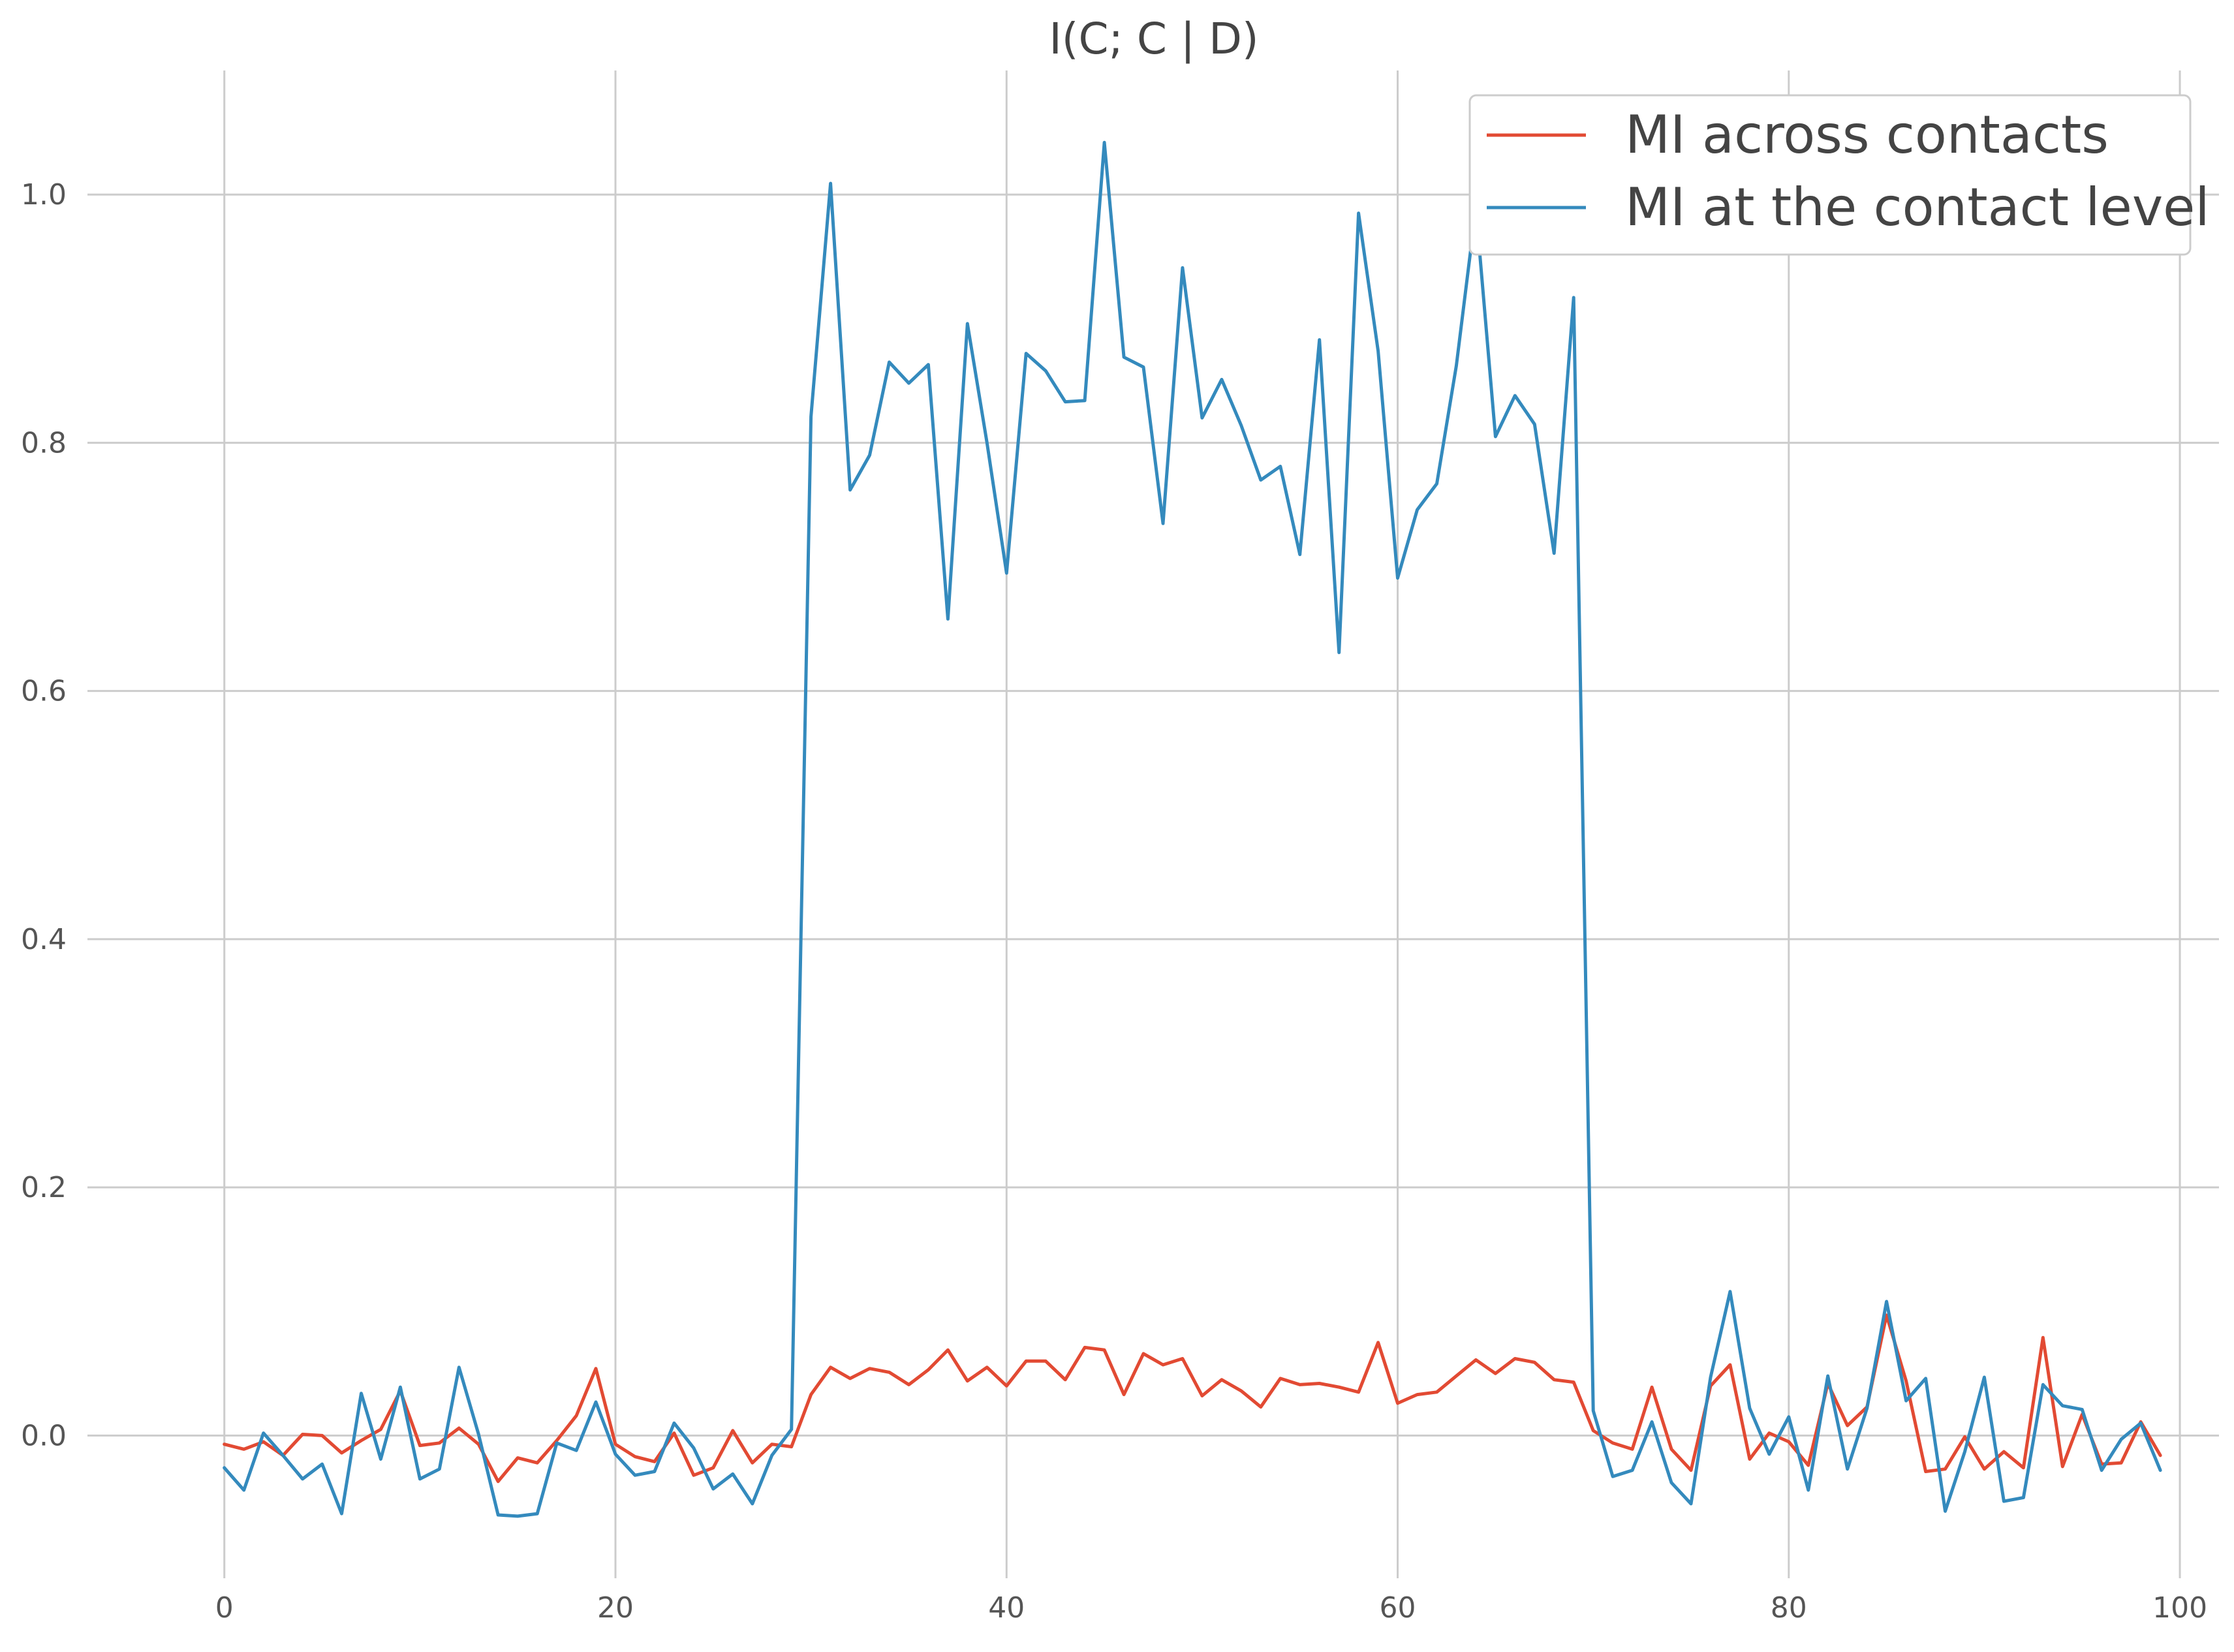 Image resolution: width=2234 pixels, height=1652 pixels. What do you see at coordinates (2179, 1608) in the screenshot?
I see `x-tick-label: 100` at bounding box center [2179, 1608].